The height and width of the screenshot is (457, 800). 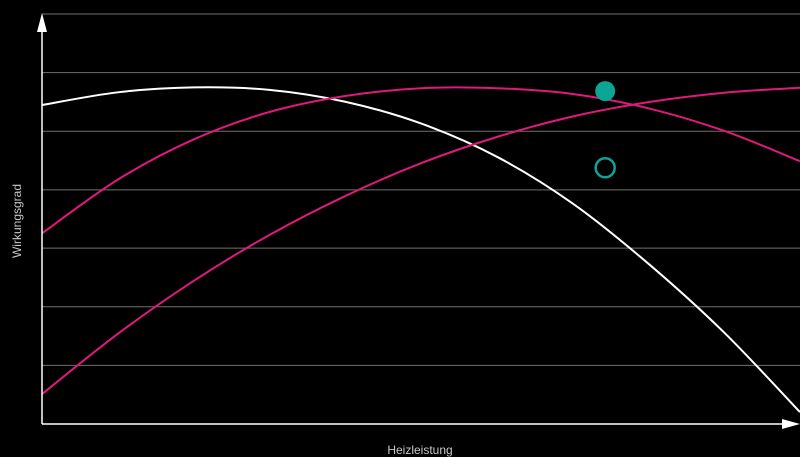 What do you see at coordinates (605, 130) in the screenshot?
I see `markers` at bounding box center [605, 130].